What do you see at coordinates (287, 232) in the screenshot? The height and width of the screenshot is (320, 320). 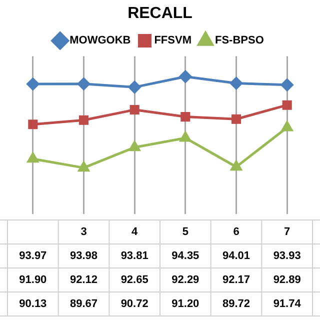 I see `x-tick-label: 7` at bounding box center [287, 232].